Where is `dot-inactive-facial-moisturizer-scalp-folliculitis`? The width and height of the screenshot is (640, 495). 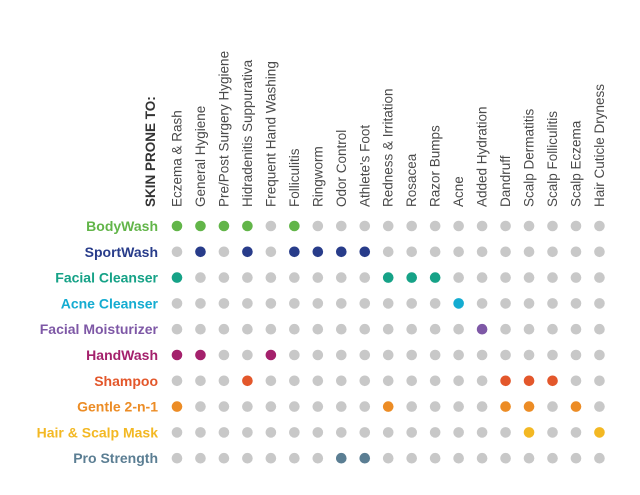
dot-inactive-facial-moisturizer-scalp-folliculitis is located at coordinates (552, 329).